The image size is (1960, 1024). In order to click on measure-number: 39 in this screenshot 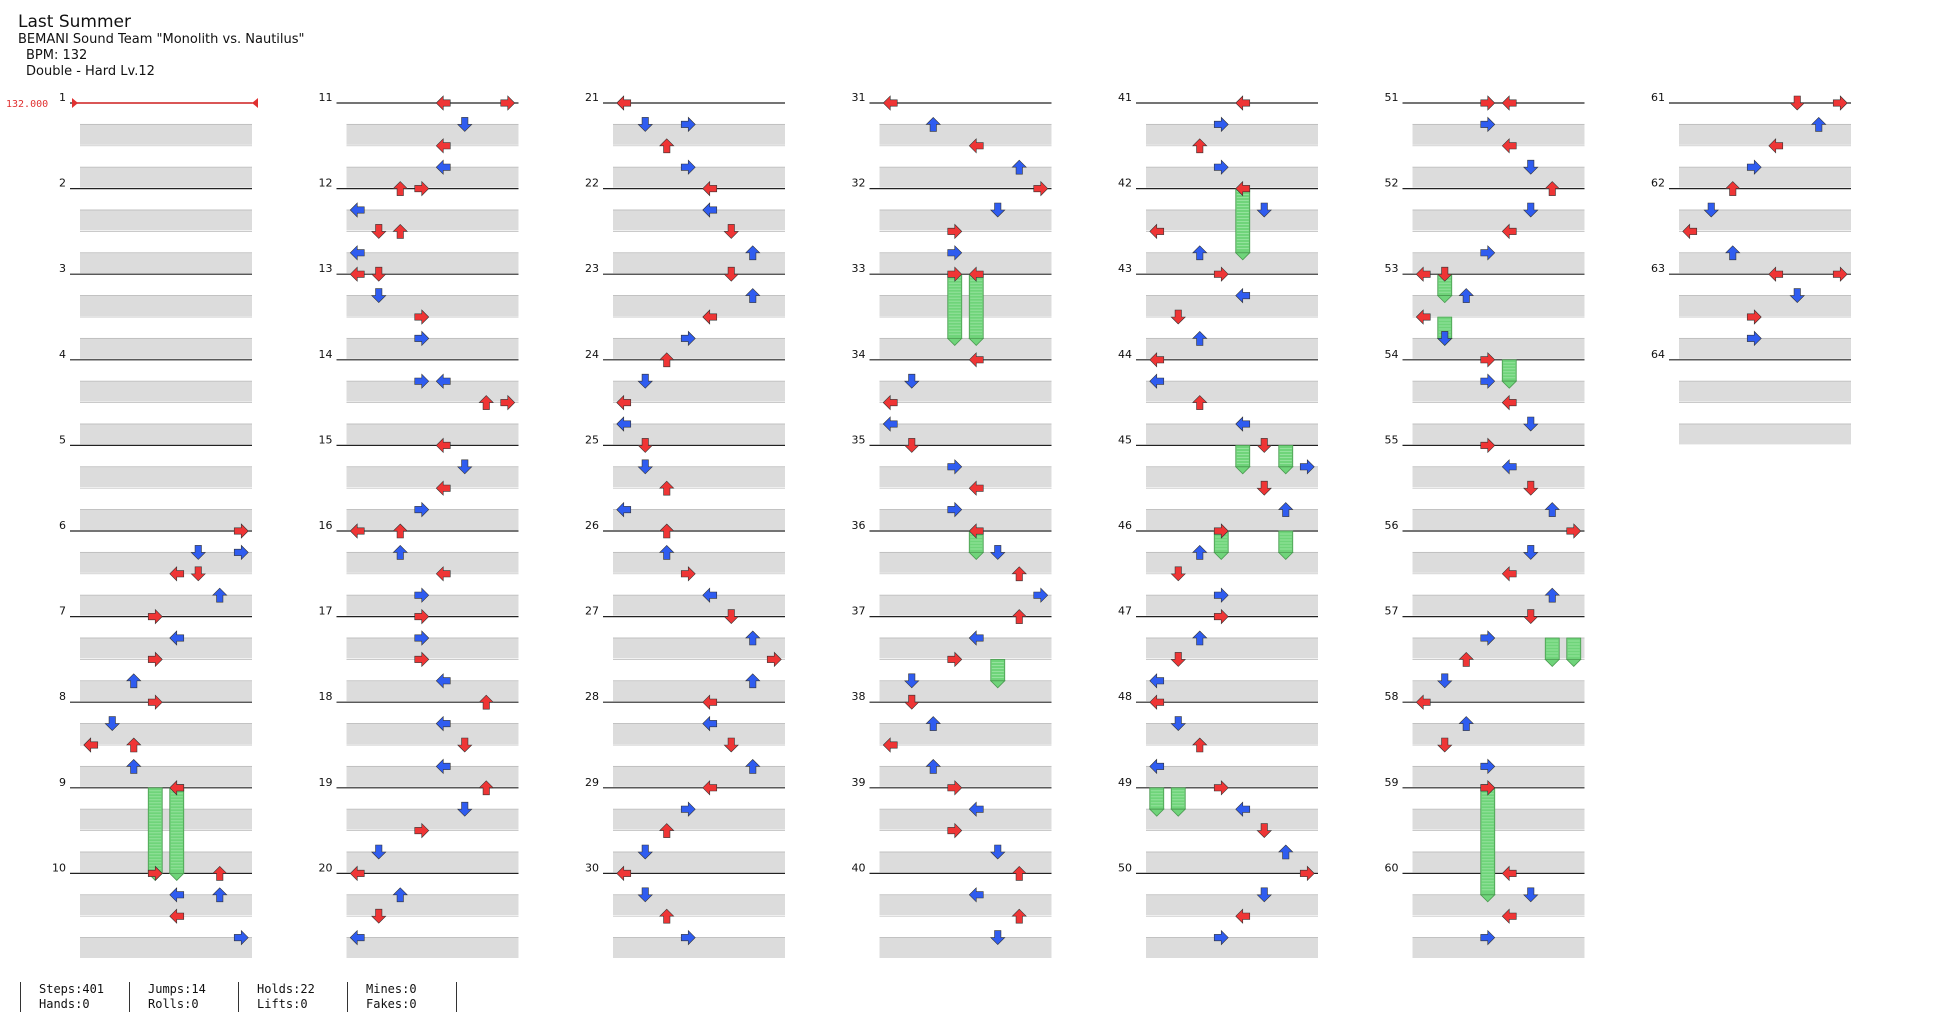, I will do `click(859, 782)`.